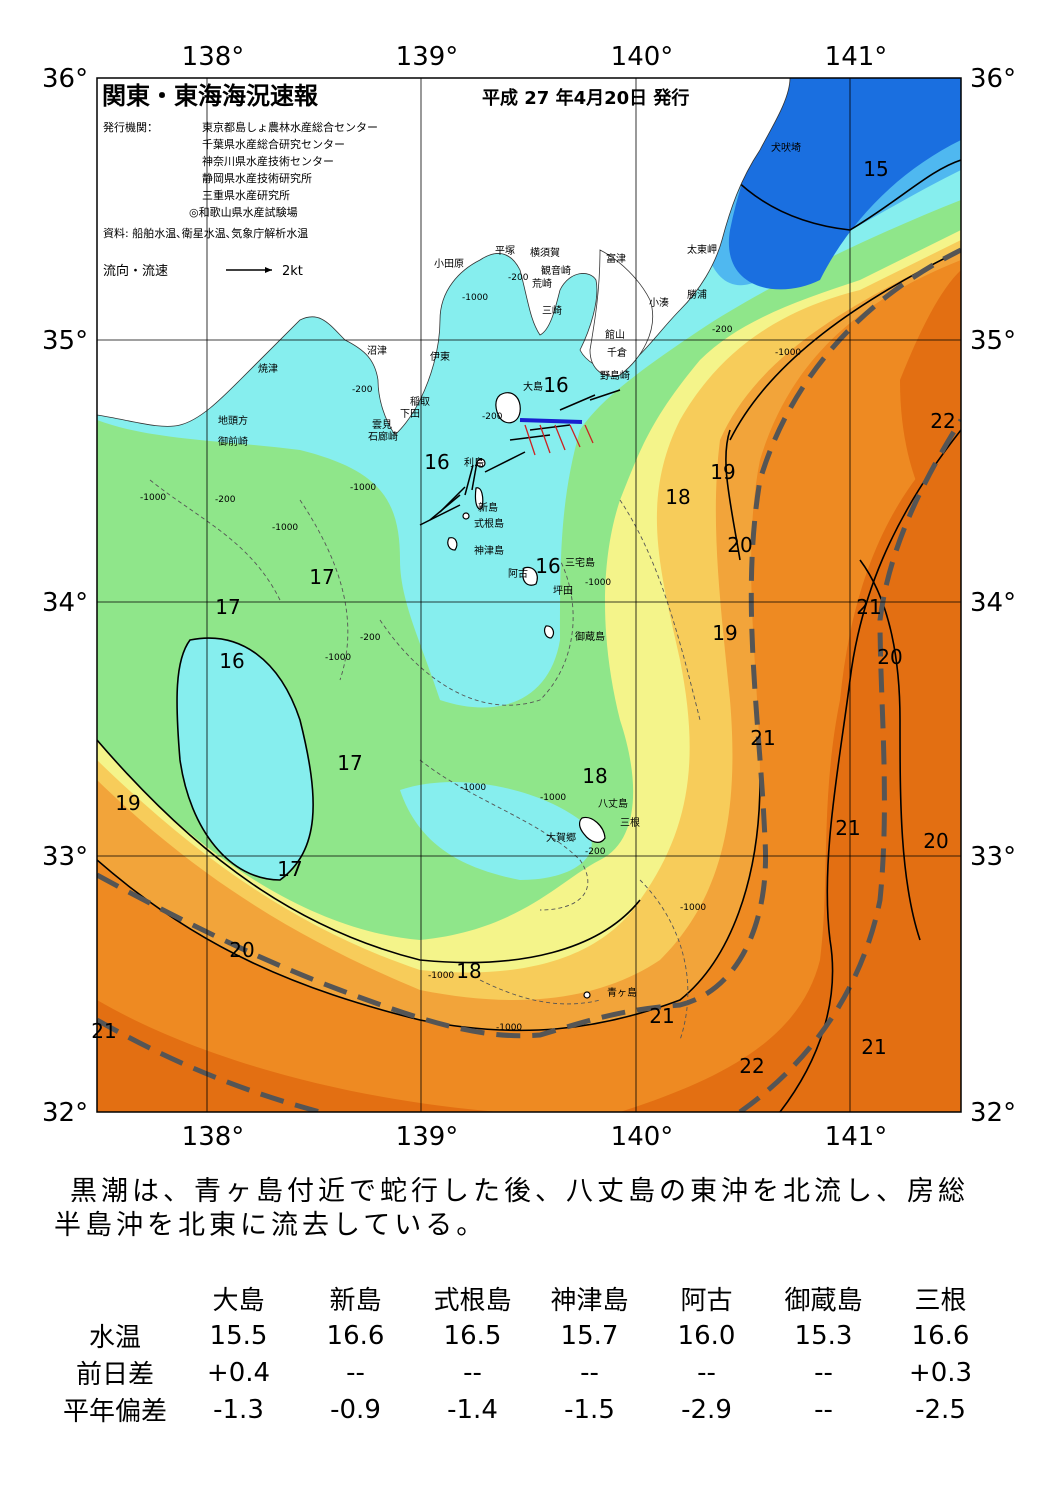 The width and height of the screenshot is (1064, 1503). I want to click on place-inatori: 稲取, so click(420, 402).